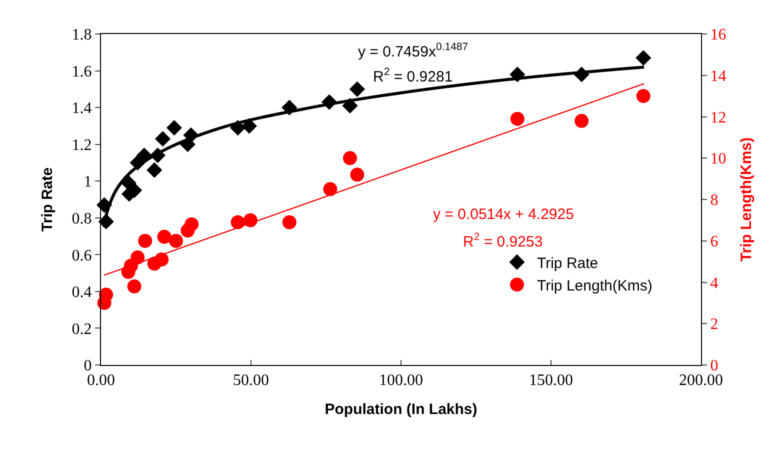 The height and width of the screenshot is (453, 769). What do you see at coordinates (82, 219) in the screenshot?
I see `y-tick-label: 0.8` at bounding box center [82, 219].